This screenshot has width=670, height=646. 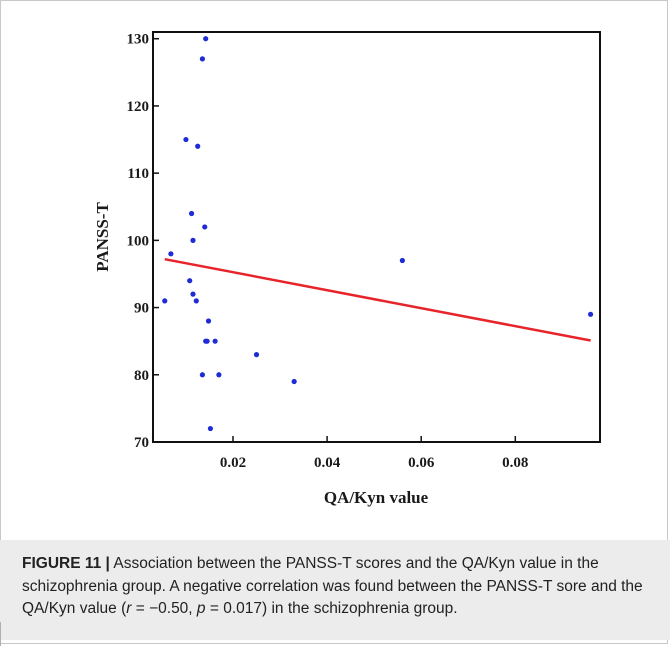 What do you see at coordinates (360, 608) in the screenshot?
I see `caption-text-2: ) in the schizophrenia group.` at bounding box center [360, 608].